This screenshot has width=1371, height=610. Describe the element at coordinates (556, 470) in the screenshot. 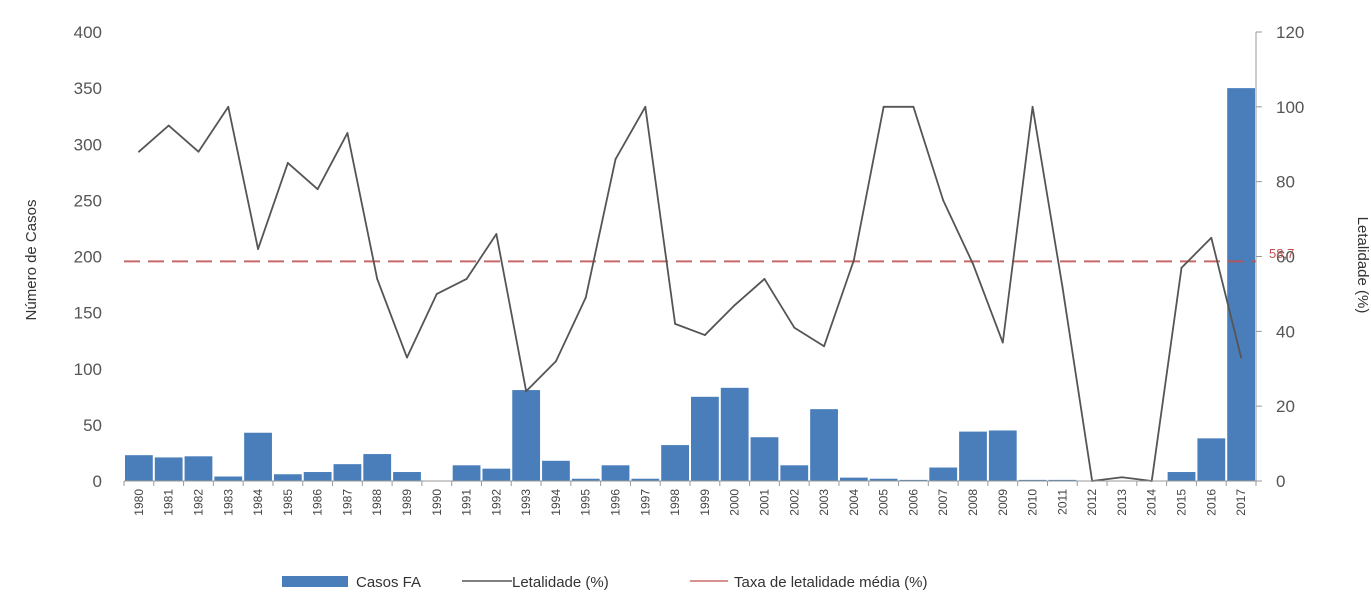

I see `bar-1994` at that location.